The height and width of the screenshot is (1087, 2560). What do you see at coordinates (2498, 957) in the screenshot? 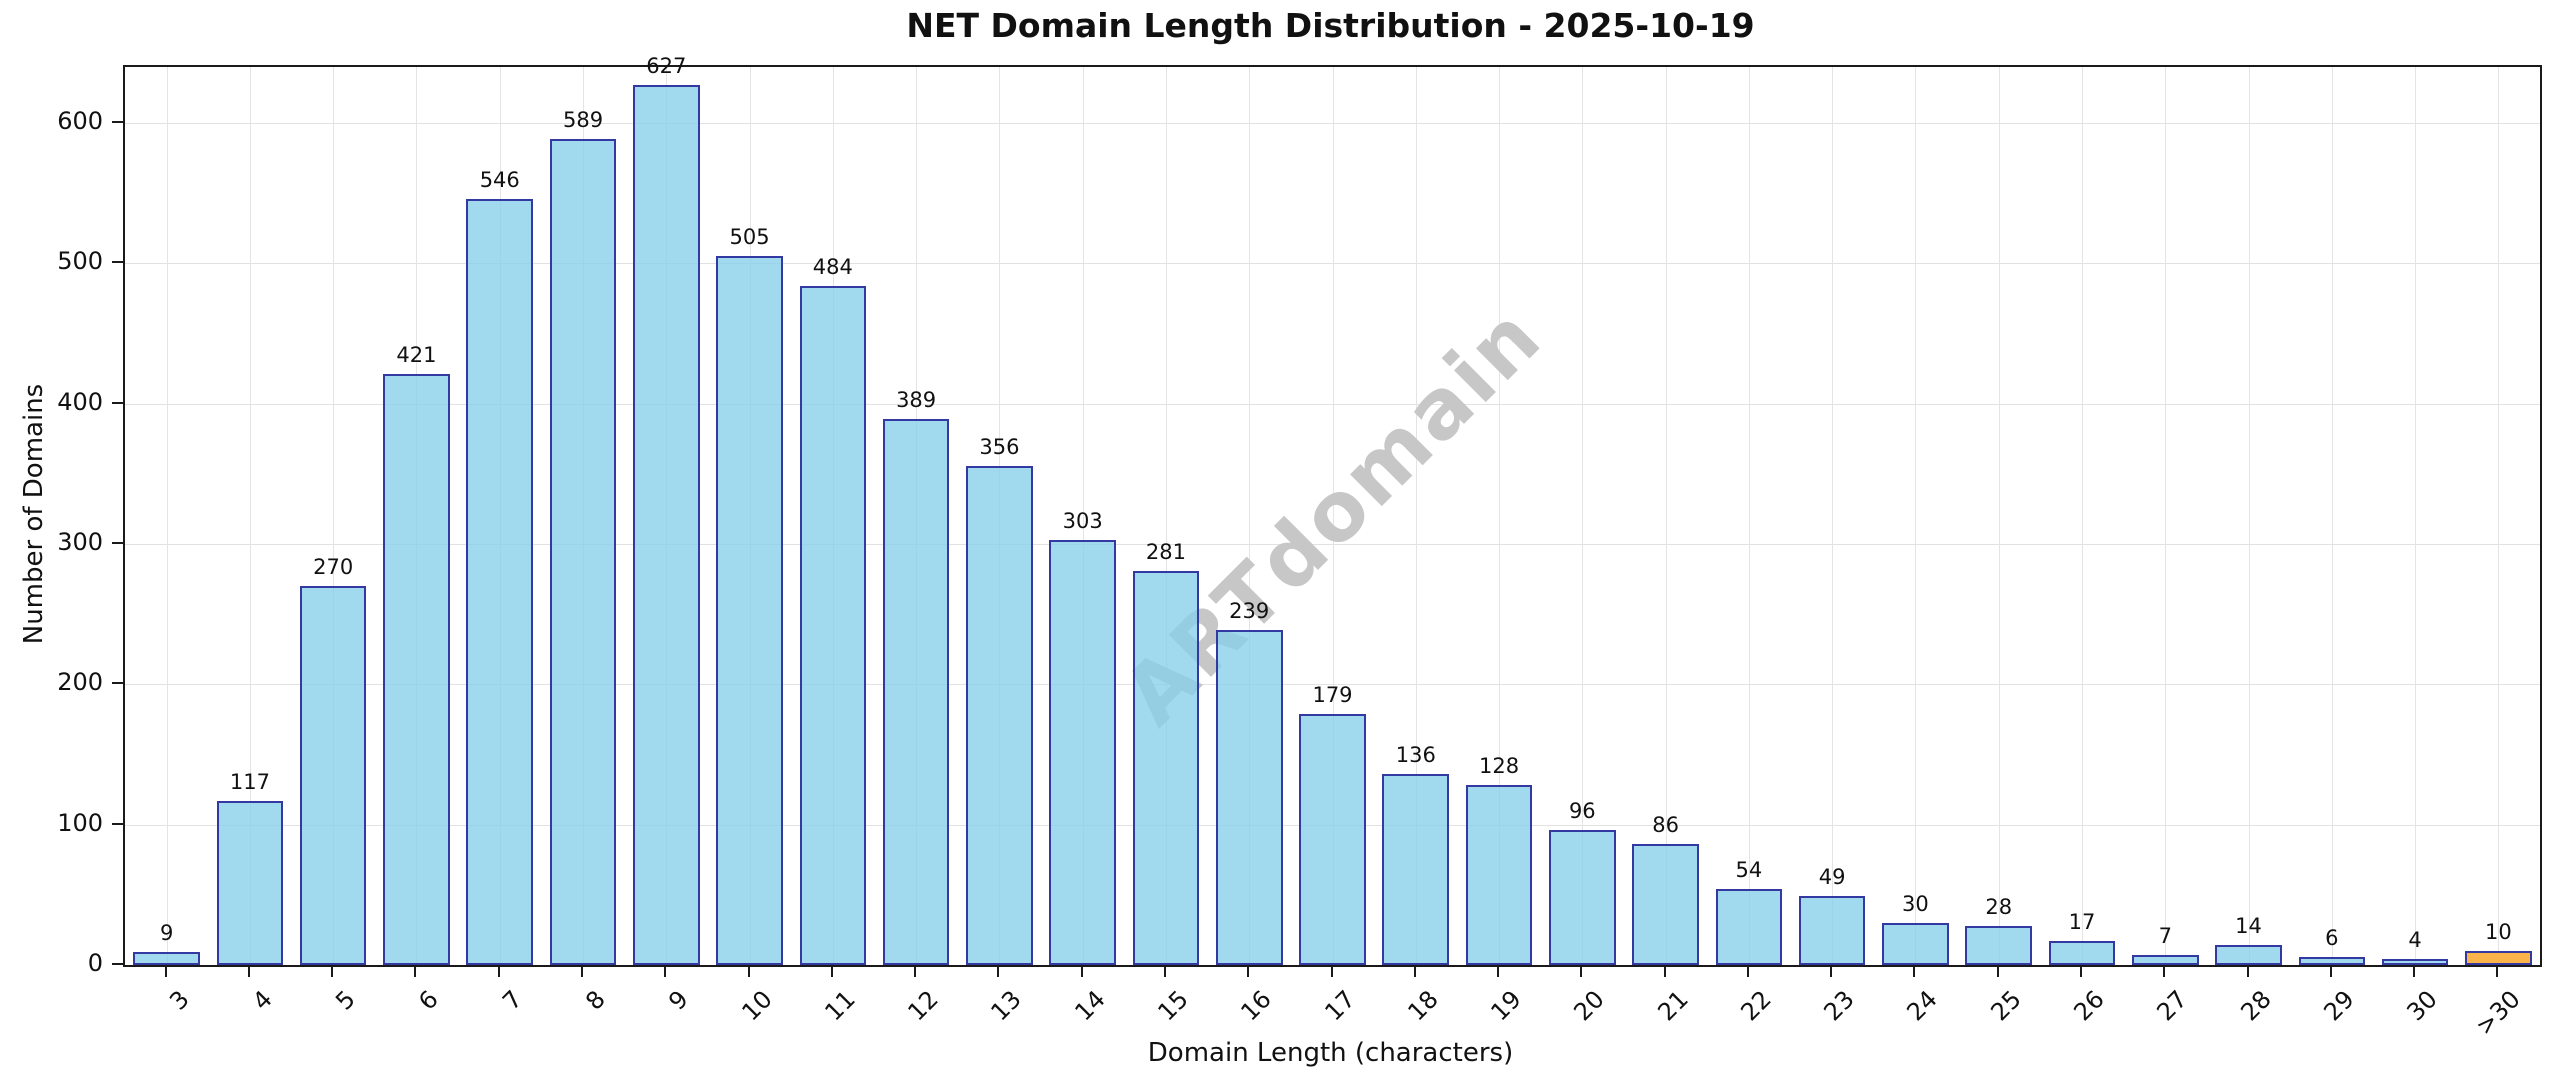
I see `bar->30` at bounding box center [2498, 957].